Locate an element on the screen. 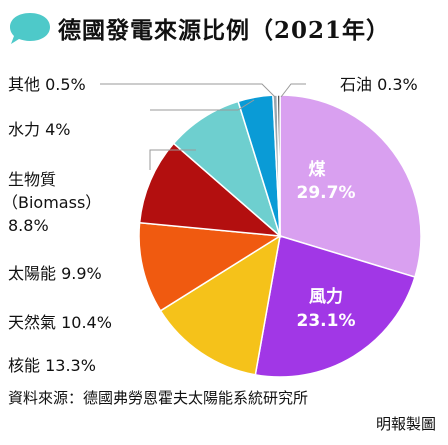  coal-value-label: 29.7% is located at coordinates (326, 193).